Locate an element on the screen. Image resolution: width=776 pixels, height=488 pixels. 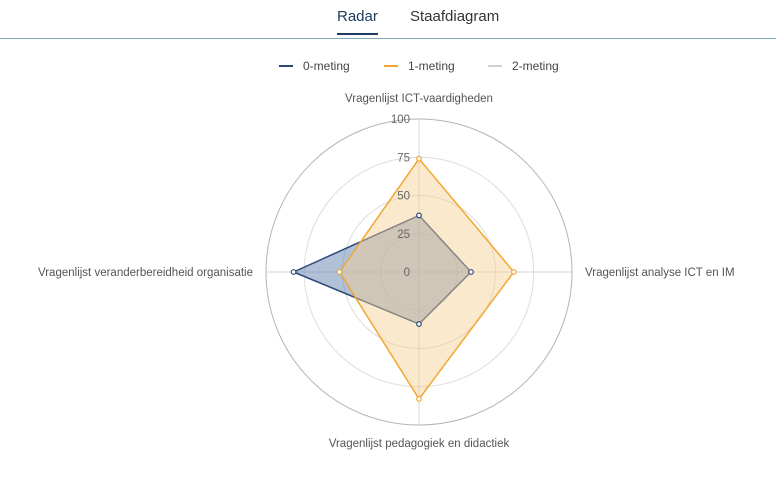
legend-label: 2-meting is located at coordinates (535, 66).